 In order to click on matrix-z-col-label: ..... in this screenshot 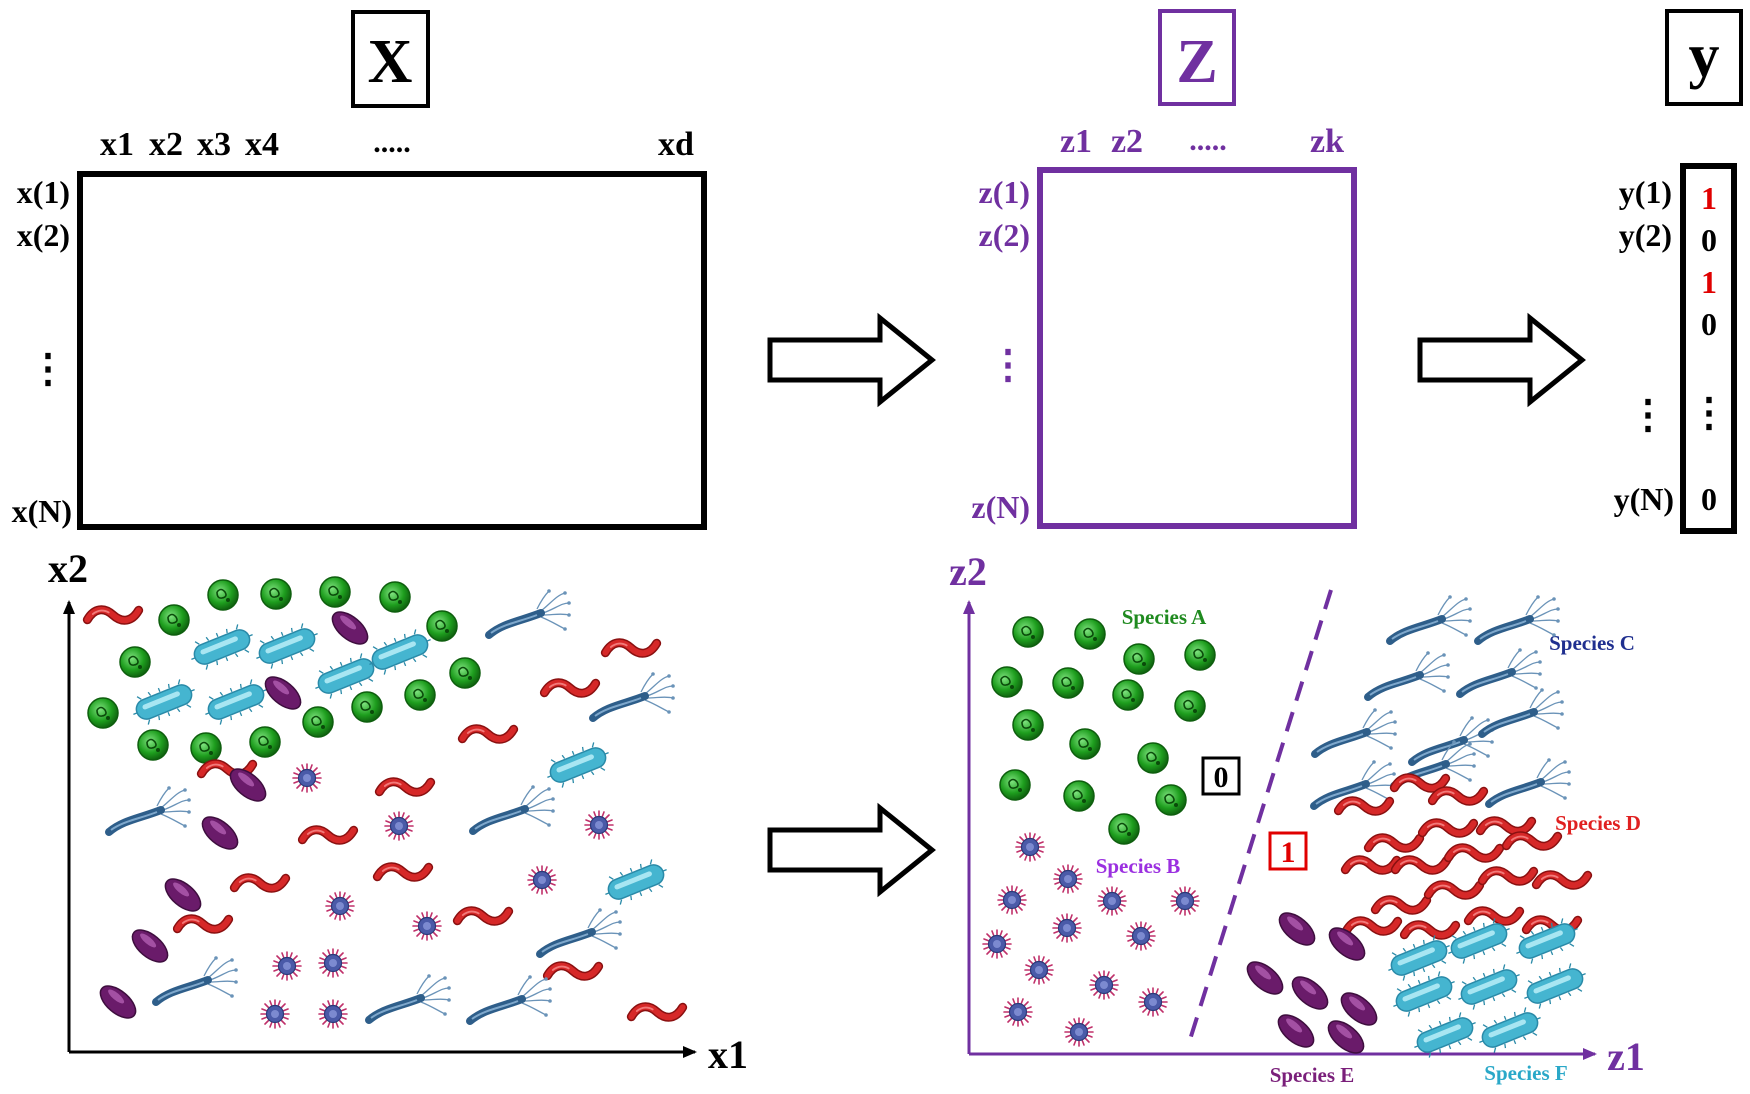, I will do `click(1208, 140)`.